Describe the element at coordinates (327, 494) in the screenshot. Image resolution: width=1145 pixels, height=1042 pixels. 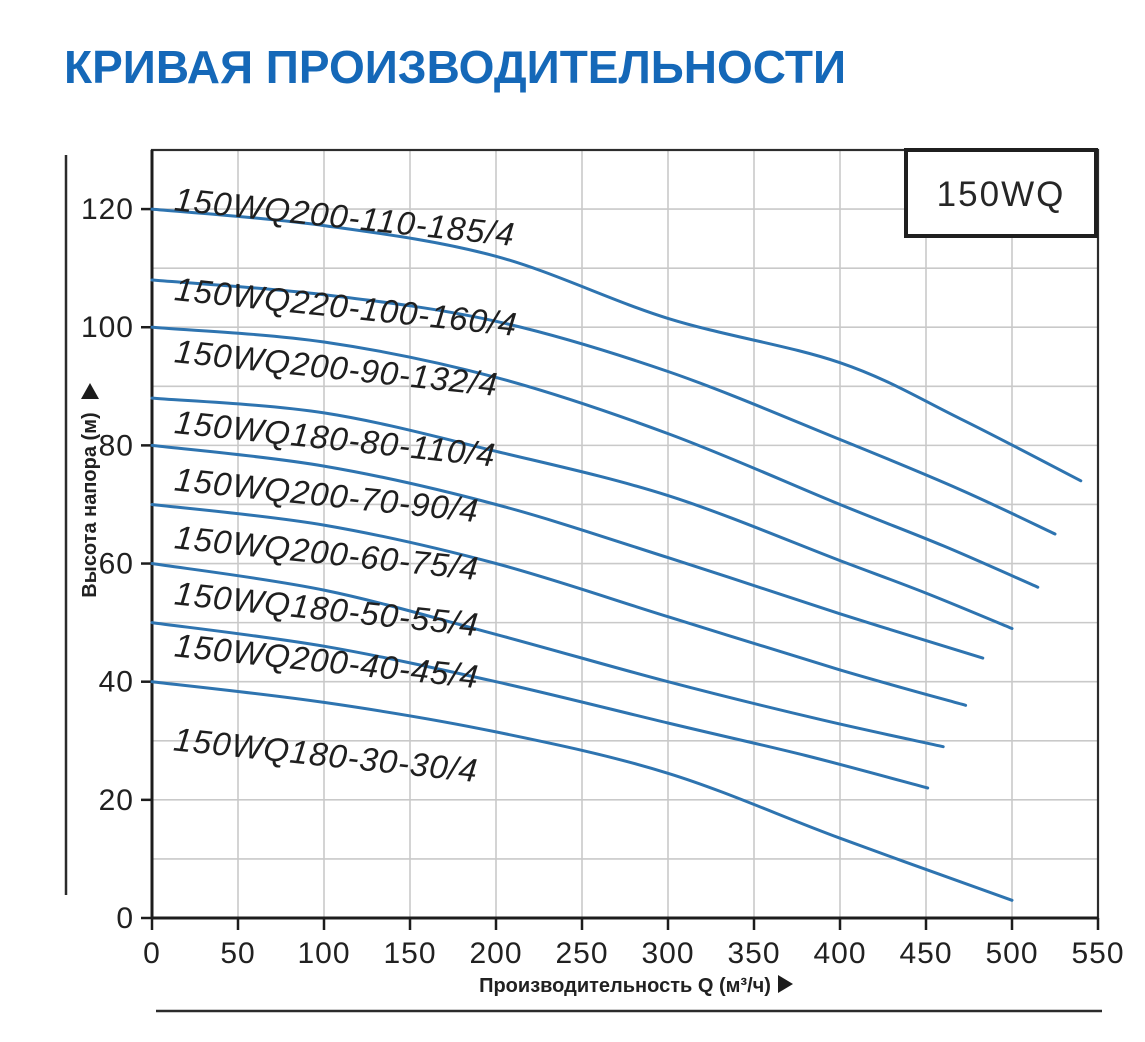
I see `curve-label: 150WQ200-70-90/4` at that location.